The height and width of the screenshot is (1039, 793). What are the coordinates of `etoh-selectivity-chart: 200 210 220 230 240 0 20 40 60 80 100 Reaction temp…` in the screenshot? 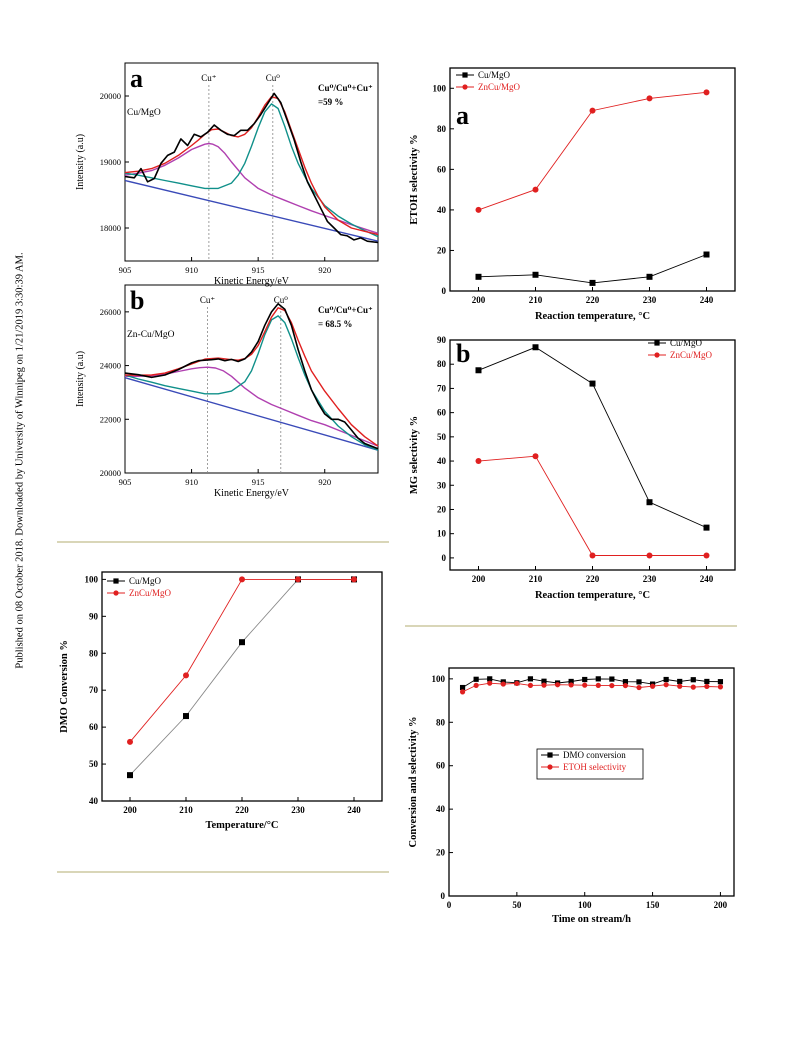 It's located at (572, 194).